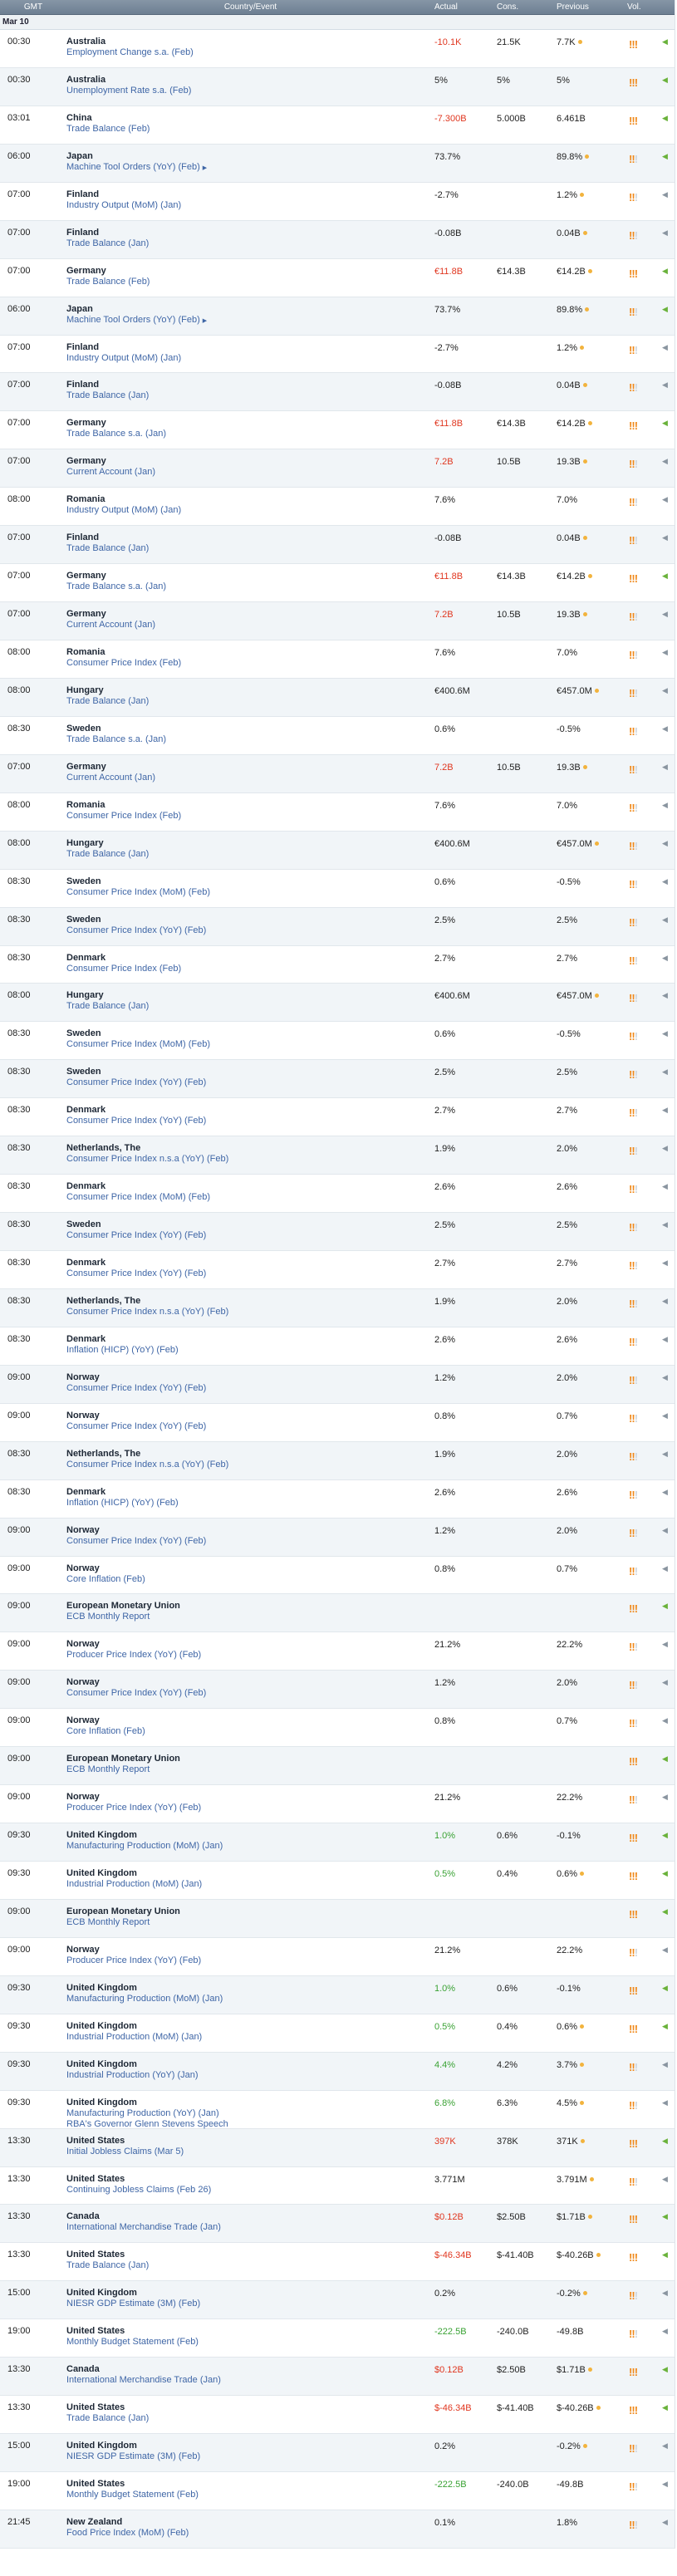 This screenshot has height=2576, width=677. What do you see at coordinates (133, 2304) in the screenshot?
I see `event-link: NIESR GDP Estimate (3M) (Feb)` at bounding box center [133, 2304].